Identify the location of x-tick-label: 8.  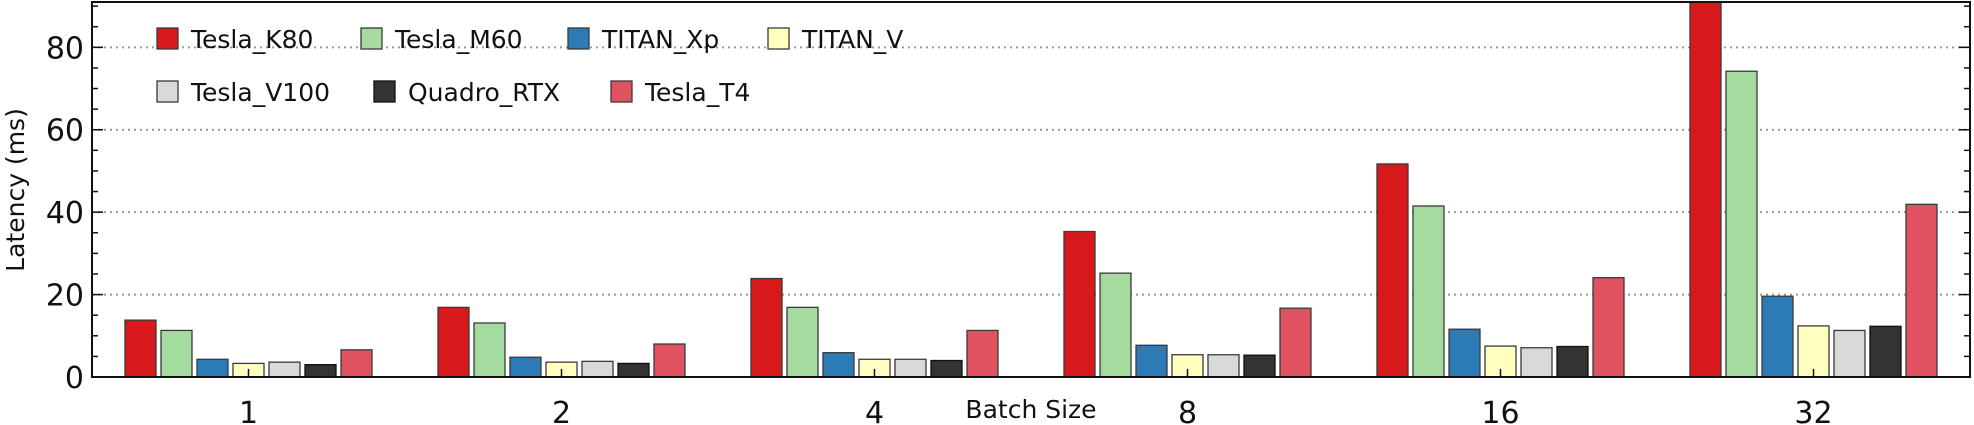
(1187, 410).